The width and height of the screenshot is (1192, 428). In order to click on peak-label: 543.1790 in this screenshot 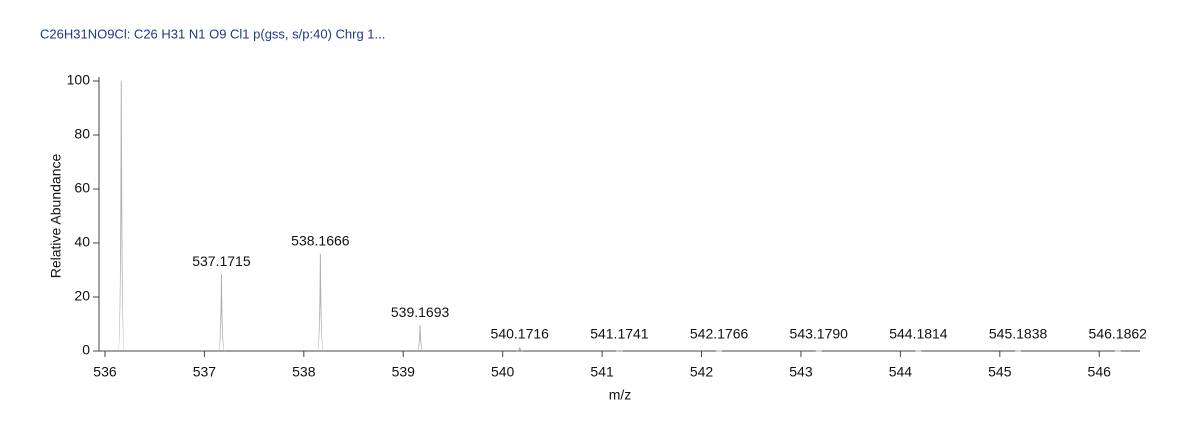, I will do `click(819, 334)`.